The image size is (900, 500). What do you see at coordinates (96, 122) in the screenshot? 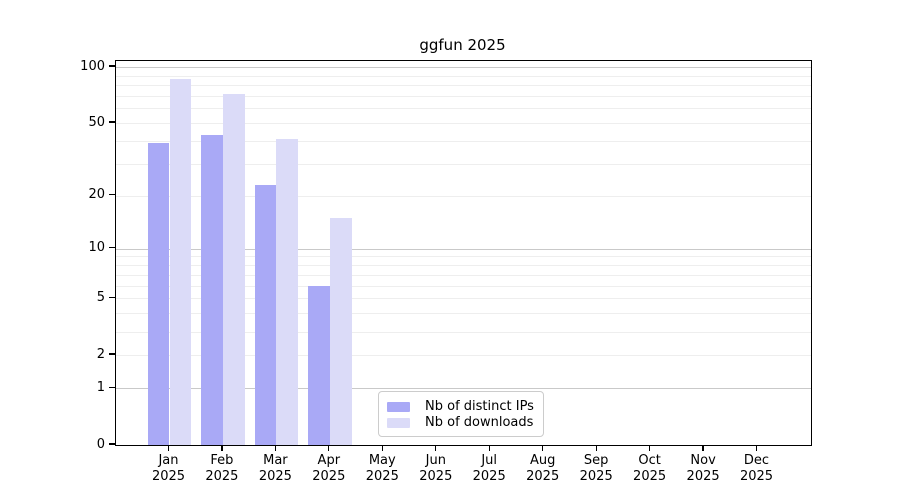
I see `y-tick-label: 50` at bounding box center [96, 122].